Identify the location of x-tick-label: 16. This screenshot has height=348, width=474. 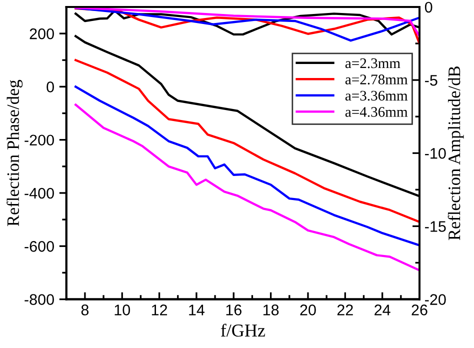
(234, 310).